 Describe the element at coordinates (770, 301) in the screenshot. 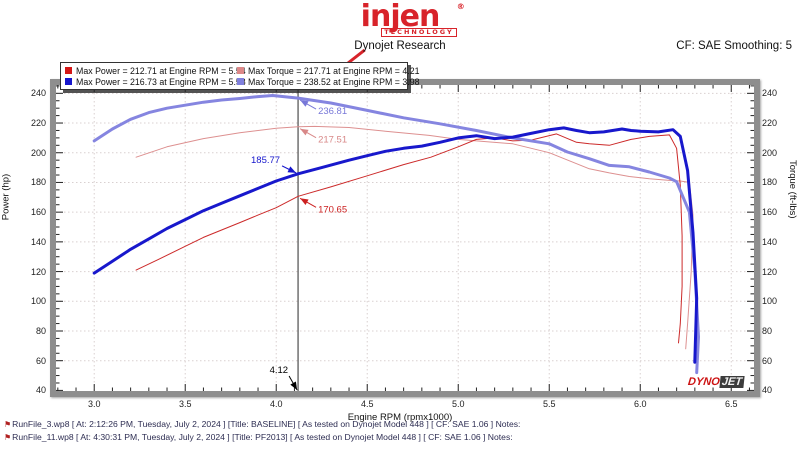

I see `torque-tick-label: 100` at that location.